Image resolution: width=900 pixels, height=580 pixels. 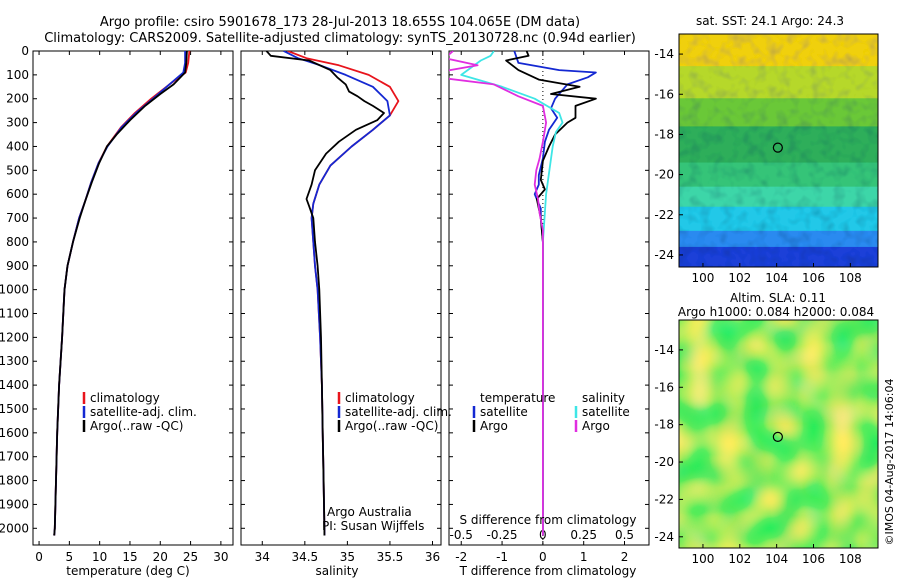 I want to click on x-tick-label: 20, so click(x=160, y=557).